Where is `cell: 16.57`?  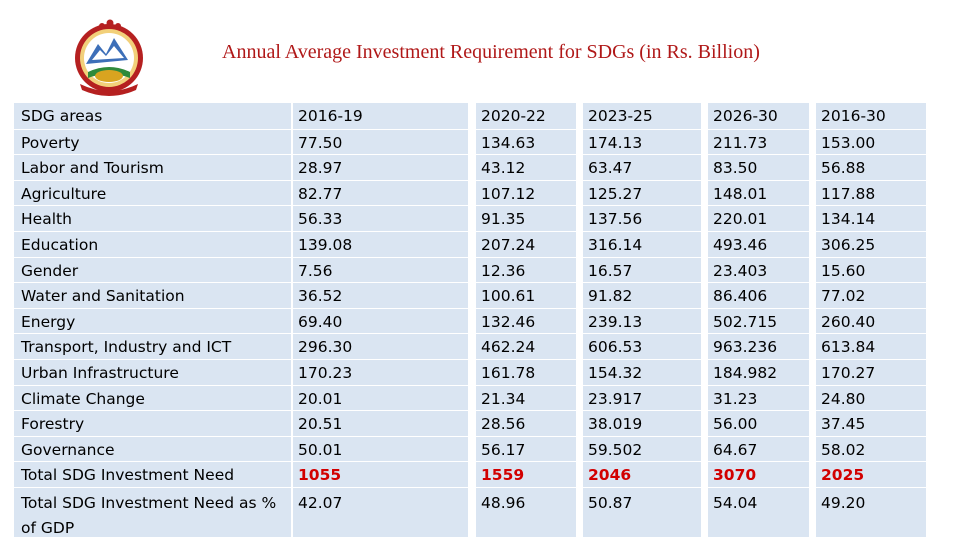
cell: 16.57 is located at coordinates (610, 270).